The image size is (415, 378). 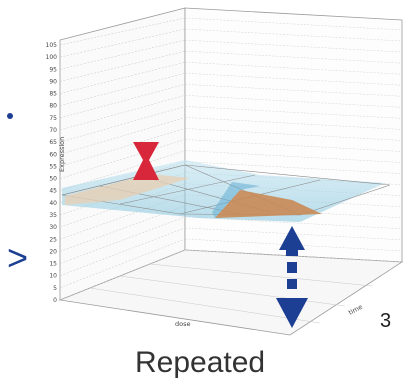 What do you see at coordinates (127, 189) in the screenshot?
I see `tan-surface-patch` at bounding box center [127, 189].